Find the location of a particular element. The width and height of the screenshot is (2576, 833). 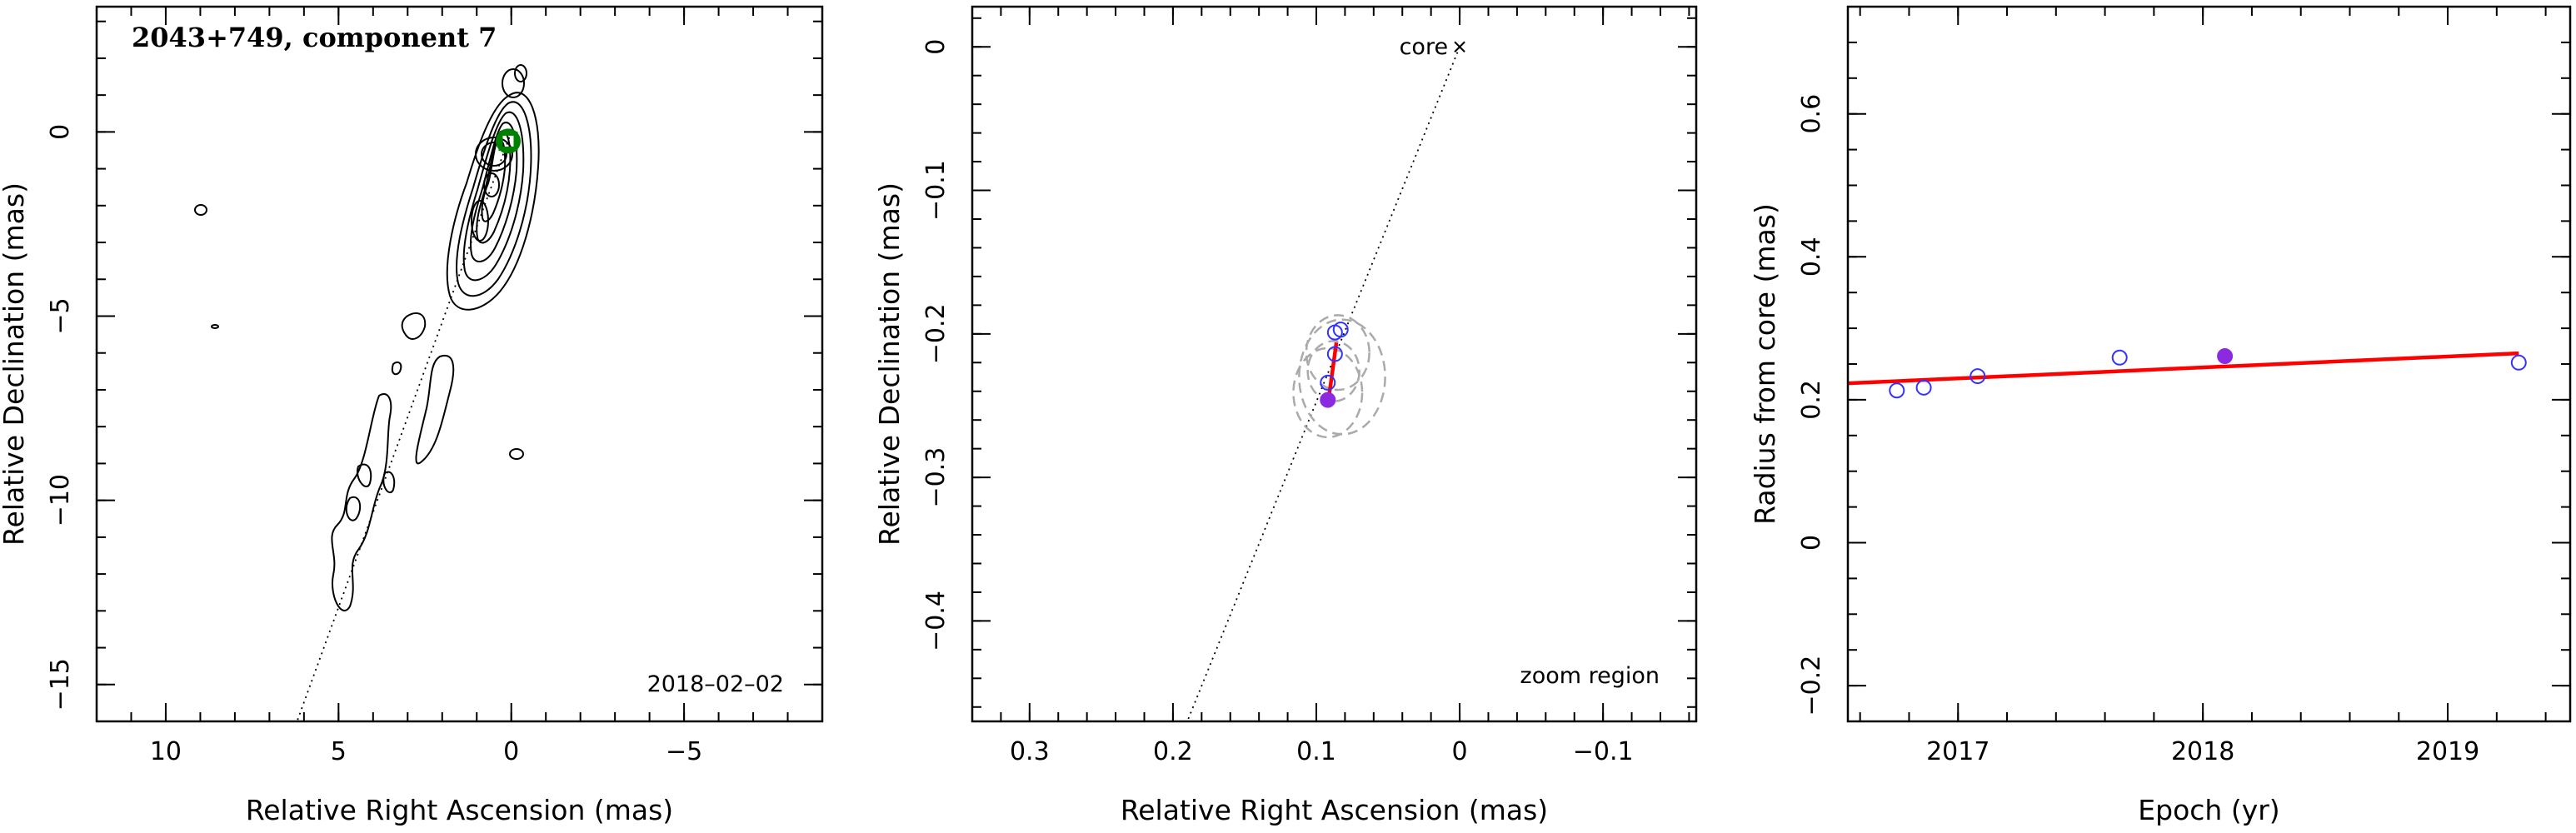

x-tick-label: 2018 is located at coordinates (2202, 751).